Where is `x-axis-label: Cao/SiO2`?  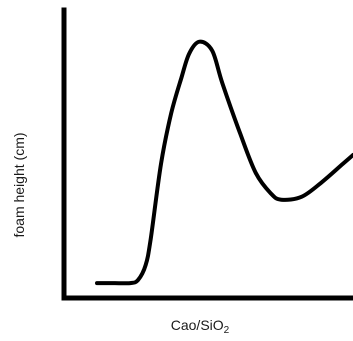
x-axis-label: Cao/SiO2 is located at coordinates (200, 326).